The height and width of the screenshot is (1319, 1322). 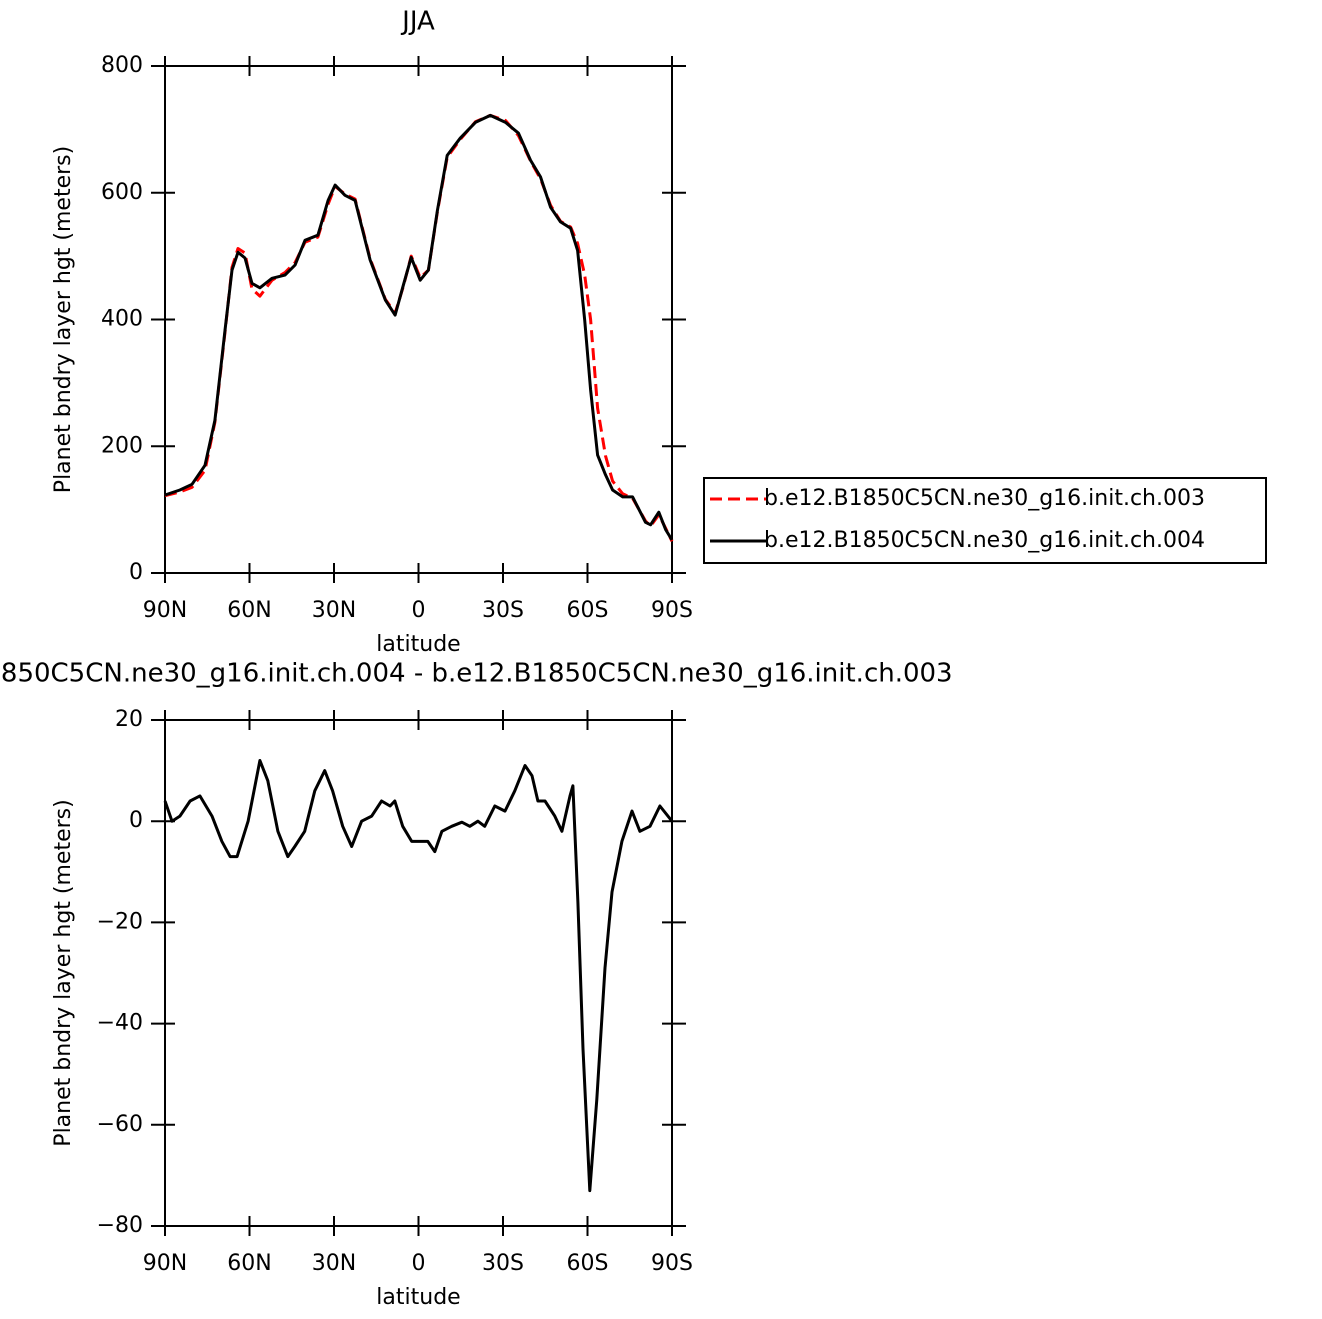 What do you see at coordinates (120, 1124) in the screenshot?
I see `y-tick-label: −60` at bounding box center [120, 1124].